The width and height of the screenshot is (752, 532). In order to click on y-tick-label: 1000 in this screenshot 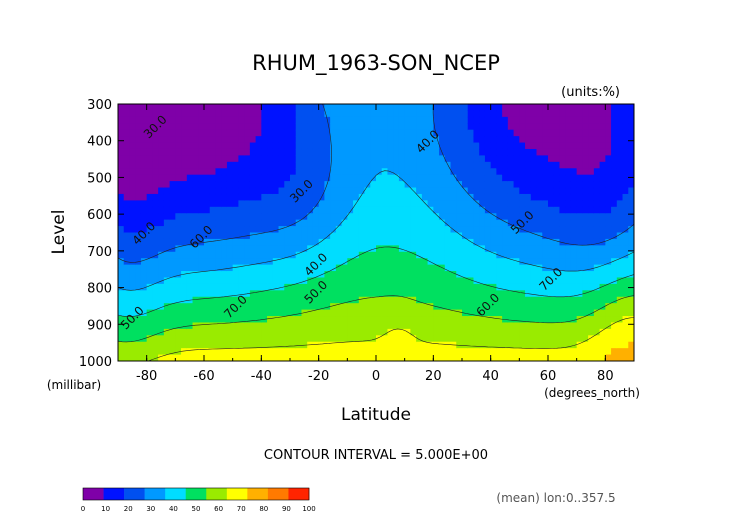, I will do `click(95, 362)`.